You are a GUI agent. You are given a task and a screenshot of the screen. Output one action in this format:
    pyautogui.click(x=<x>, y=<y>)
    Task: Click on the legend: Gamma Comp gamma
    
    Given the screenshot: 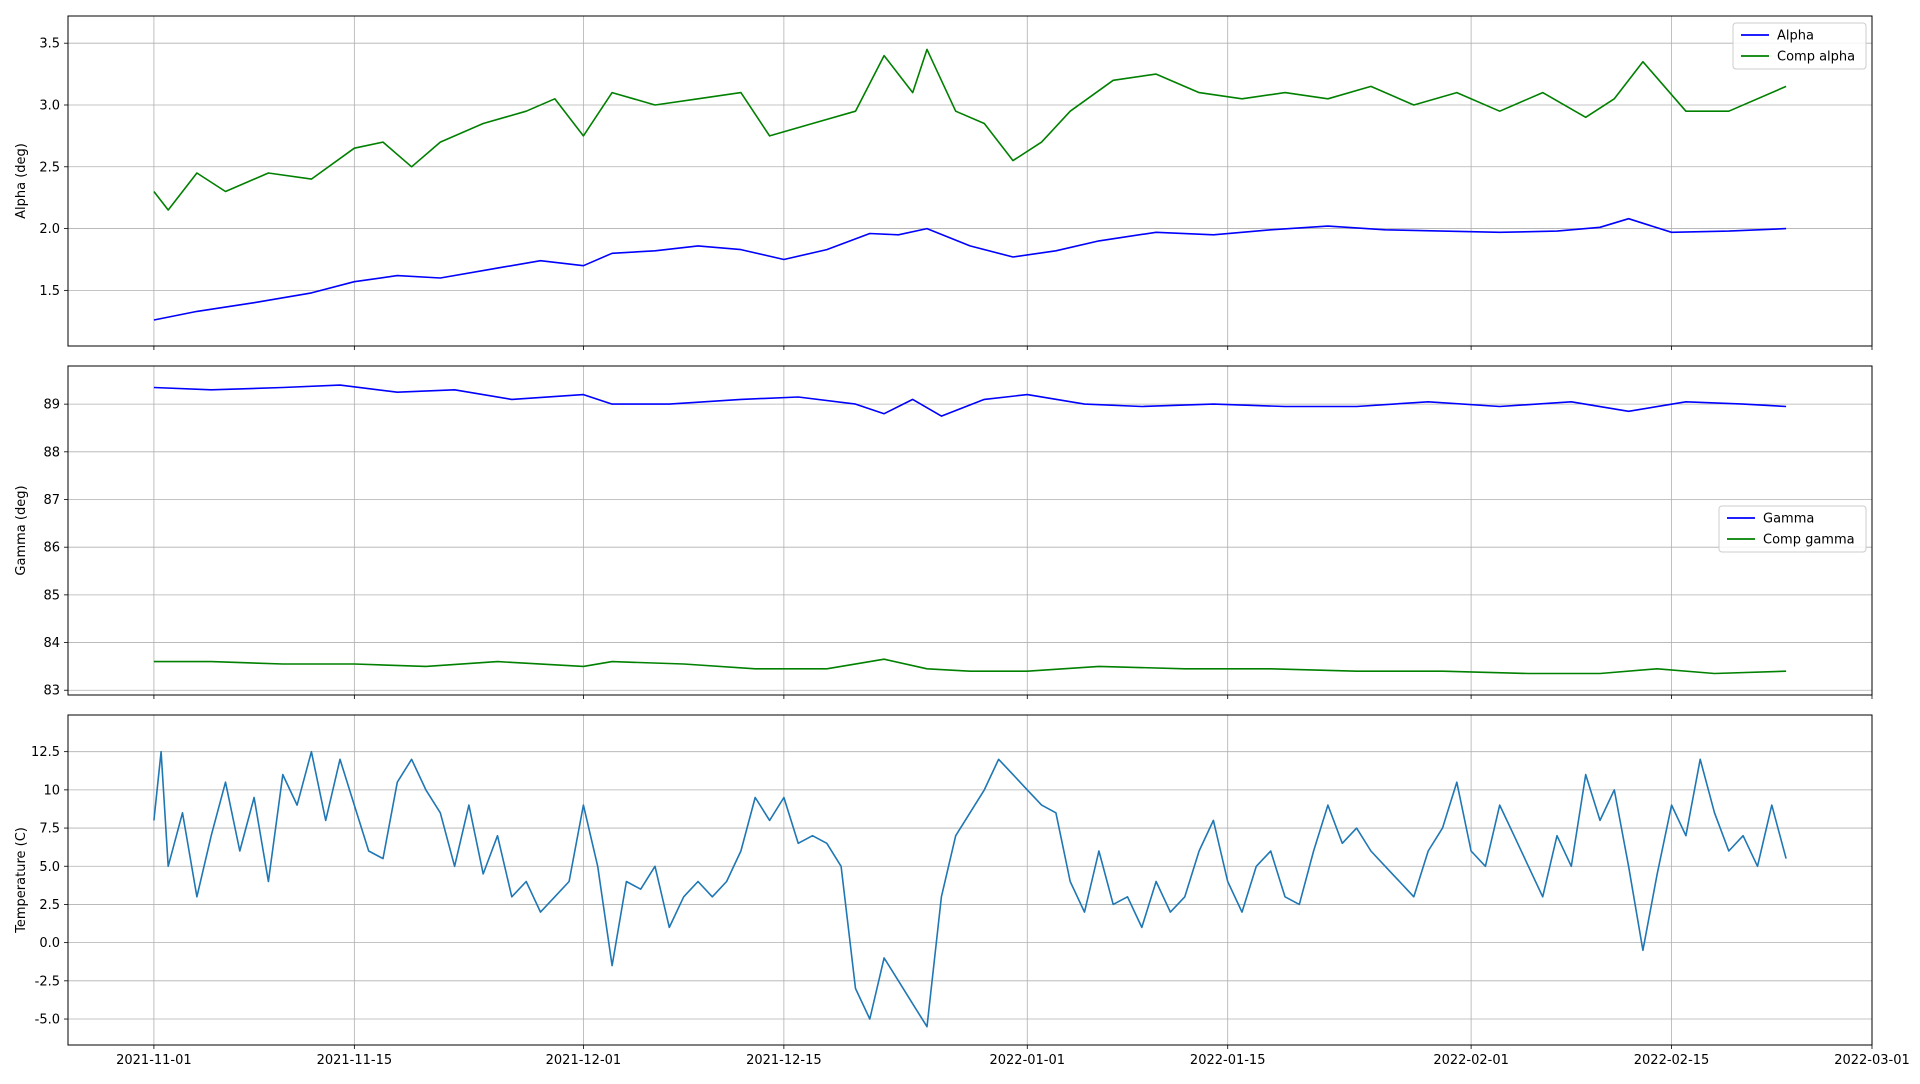 What is the action you would take?
    pyautogui.click(x=1792, y=529)
    